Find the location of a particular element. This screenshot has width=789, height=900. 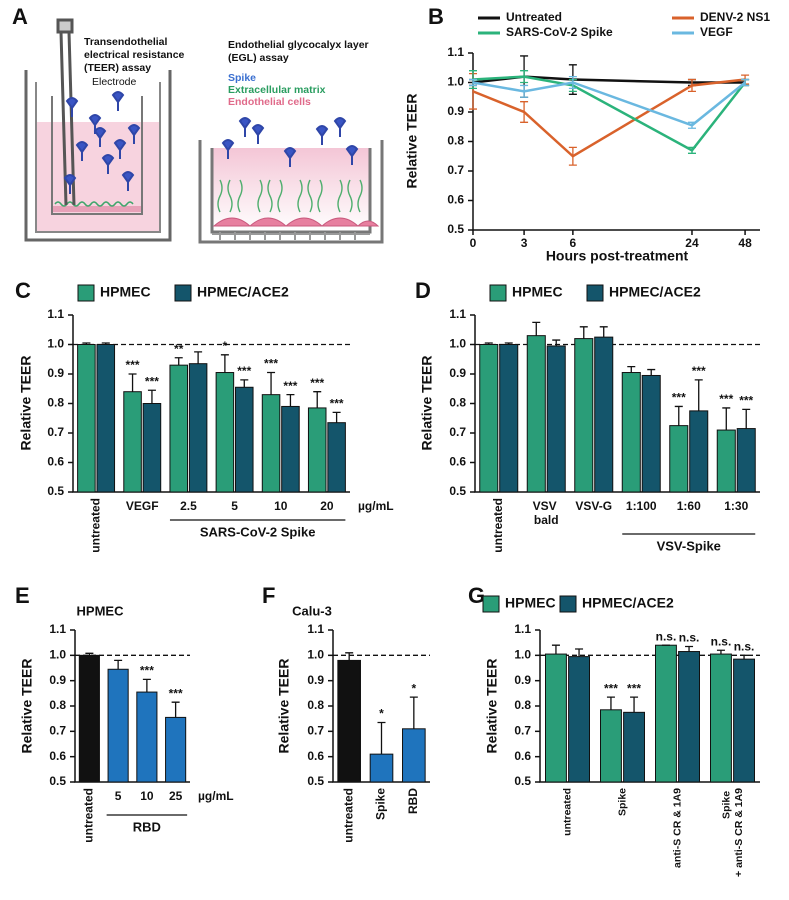

significance-label: ** is located at coordinates (179, 349).